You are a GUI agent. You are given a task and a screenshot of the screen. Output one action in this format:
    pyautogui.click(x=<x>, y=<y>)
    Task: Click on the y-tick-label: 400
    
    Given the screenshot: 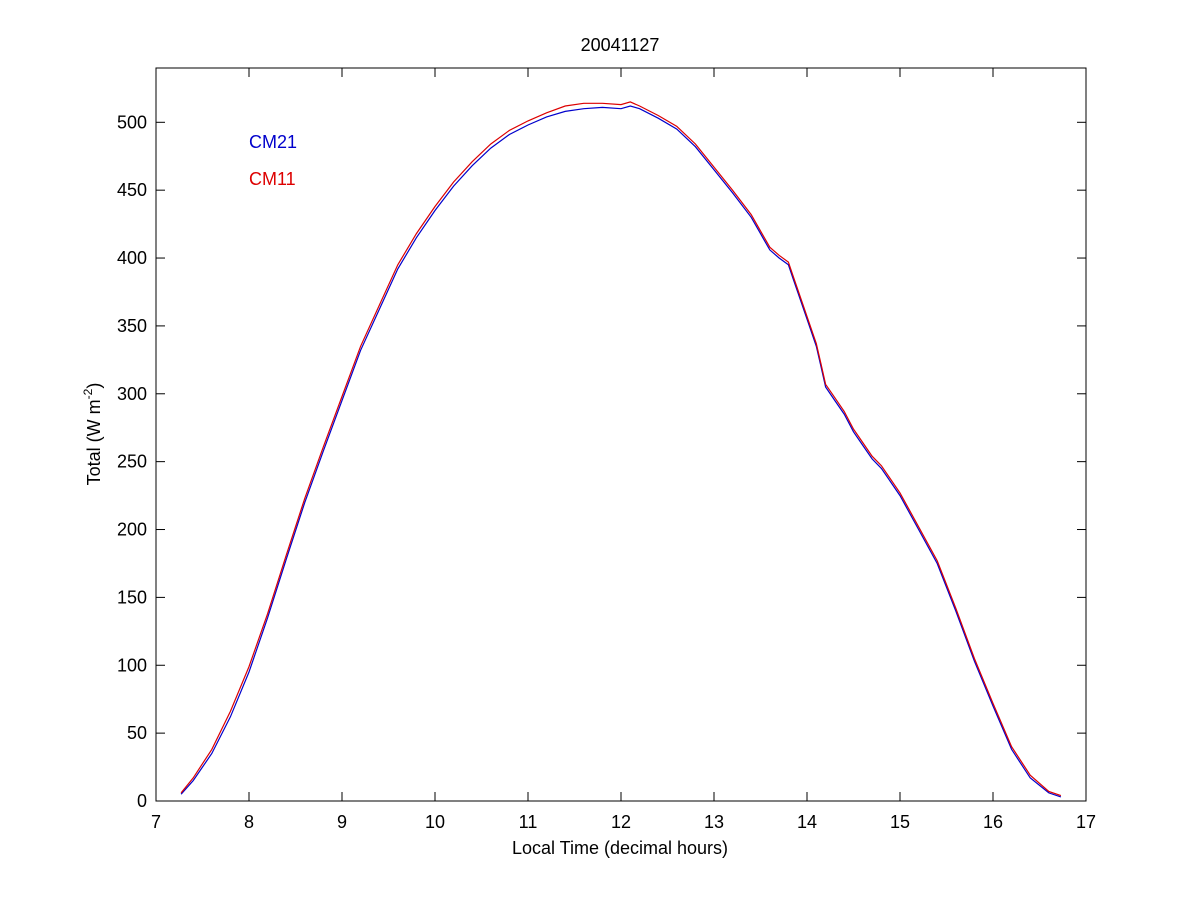 What is the action you would take?
    pyautogui.click(x=132, y=258)
    